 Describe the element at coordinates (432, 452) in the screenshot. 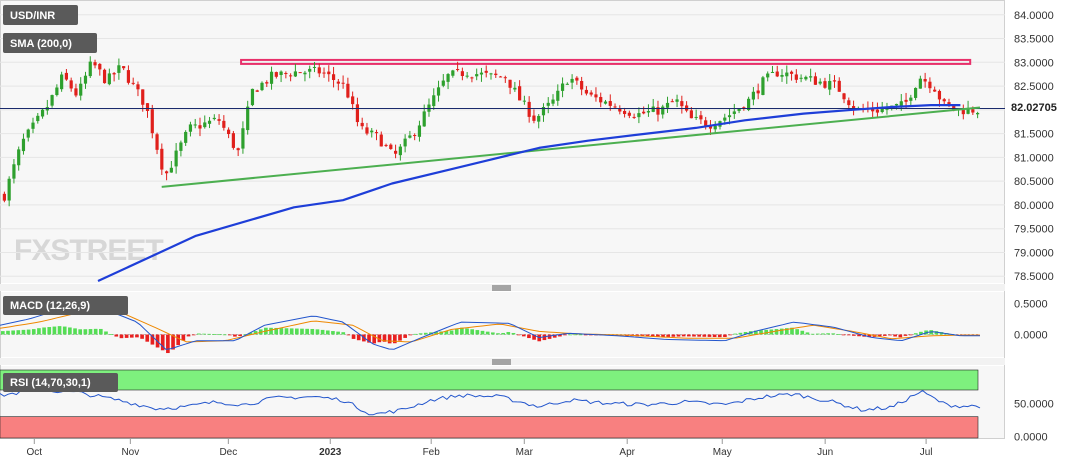

I see `x-tick-label: Feb` at that location.